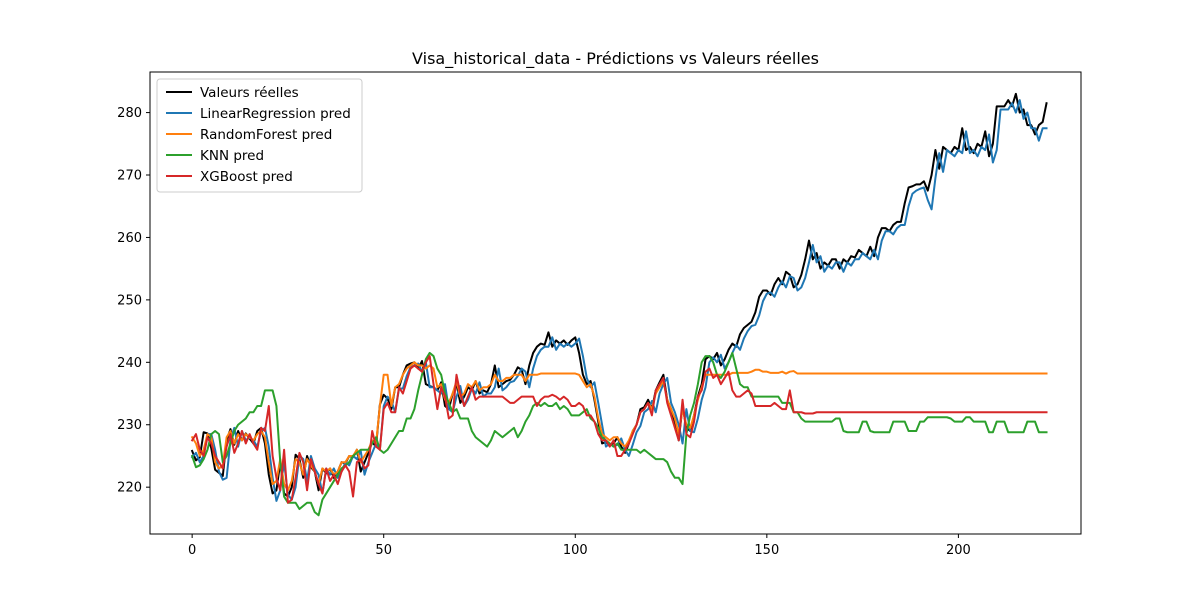  I want to click on y-axis: 220 230 240 250 260 270 280, so click(133, 301).